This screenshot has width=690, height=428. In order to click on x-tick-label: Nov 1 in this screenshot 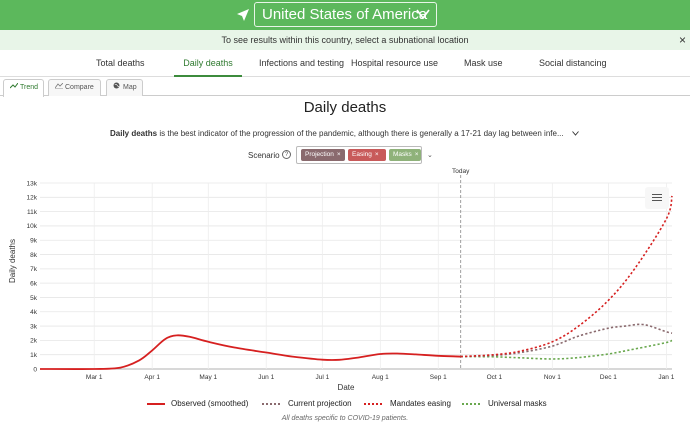, I will do `click(552, 377)`.